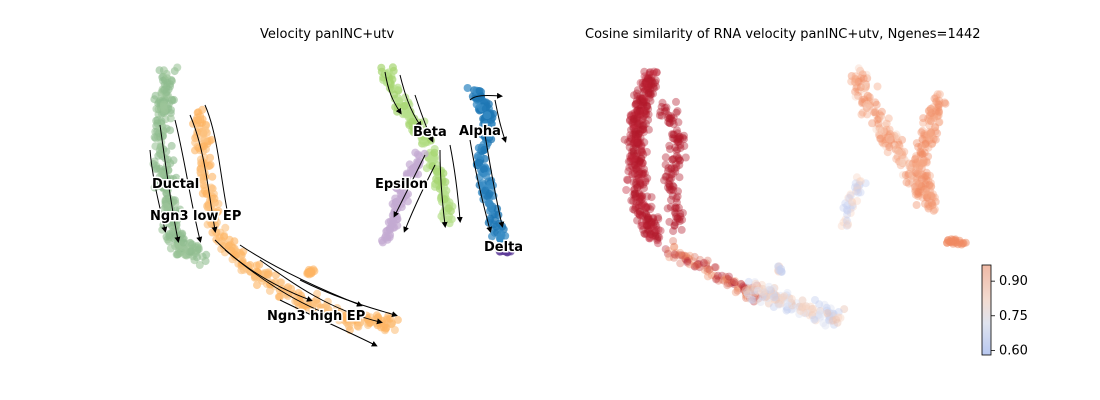  What do you see at coordinates (1013, 350) in the screenshot?
I see `colorbar-tick-label: 0.60` at bounding box center [1013, 350].